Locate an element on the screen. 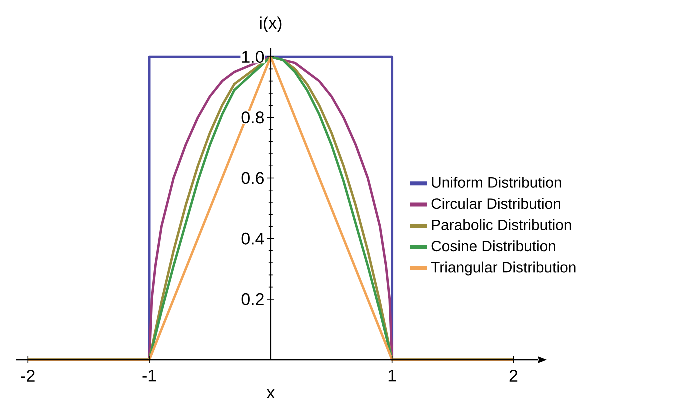 This screenshot has width=693, height=408. y-tick-label: 0.6 is located at coordinates (253, 178).